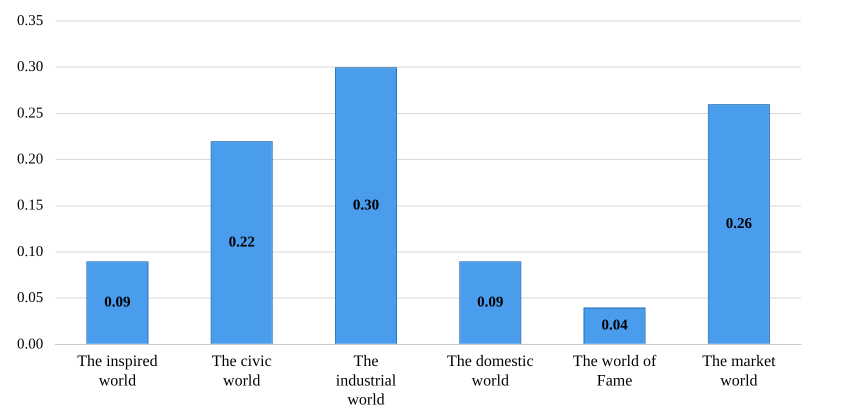 The width and height of the screenshot is (841, 418). Describe the element at coordinates (739, 224) in the screenshot. I see `data-label: 0.26` at that location.